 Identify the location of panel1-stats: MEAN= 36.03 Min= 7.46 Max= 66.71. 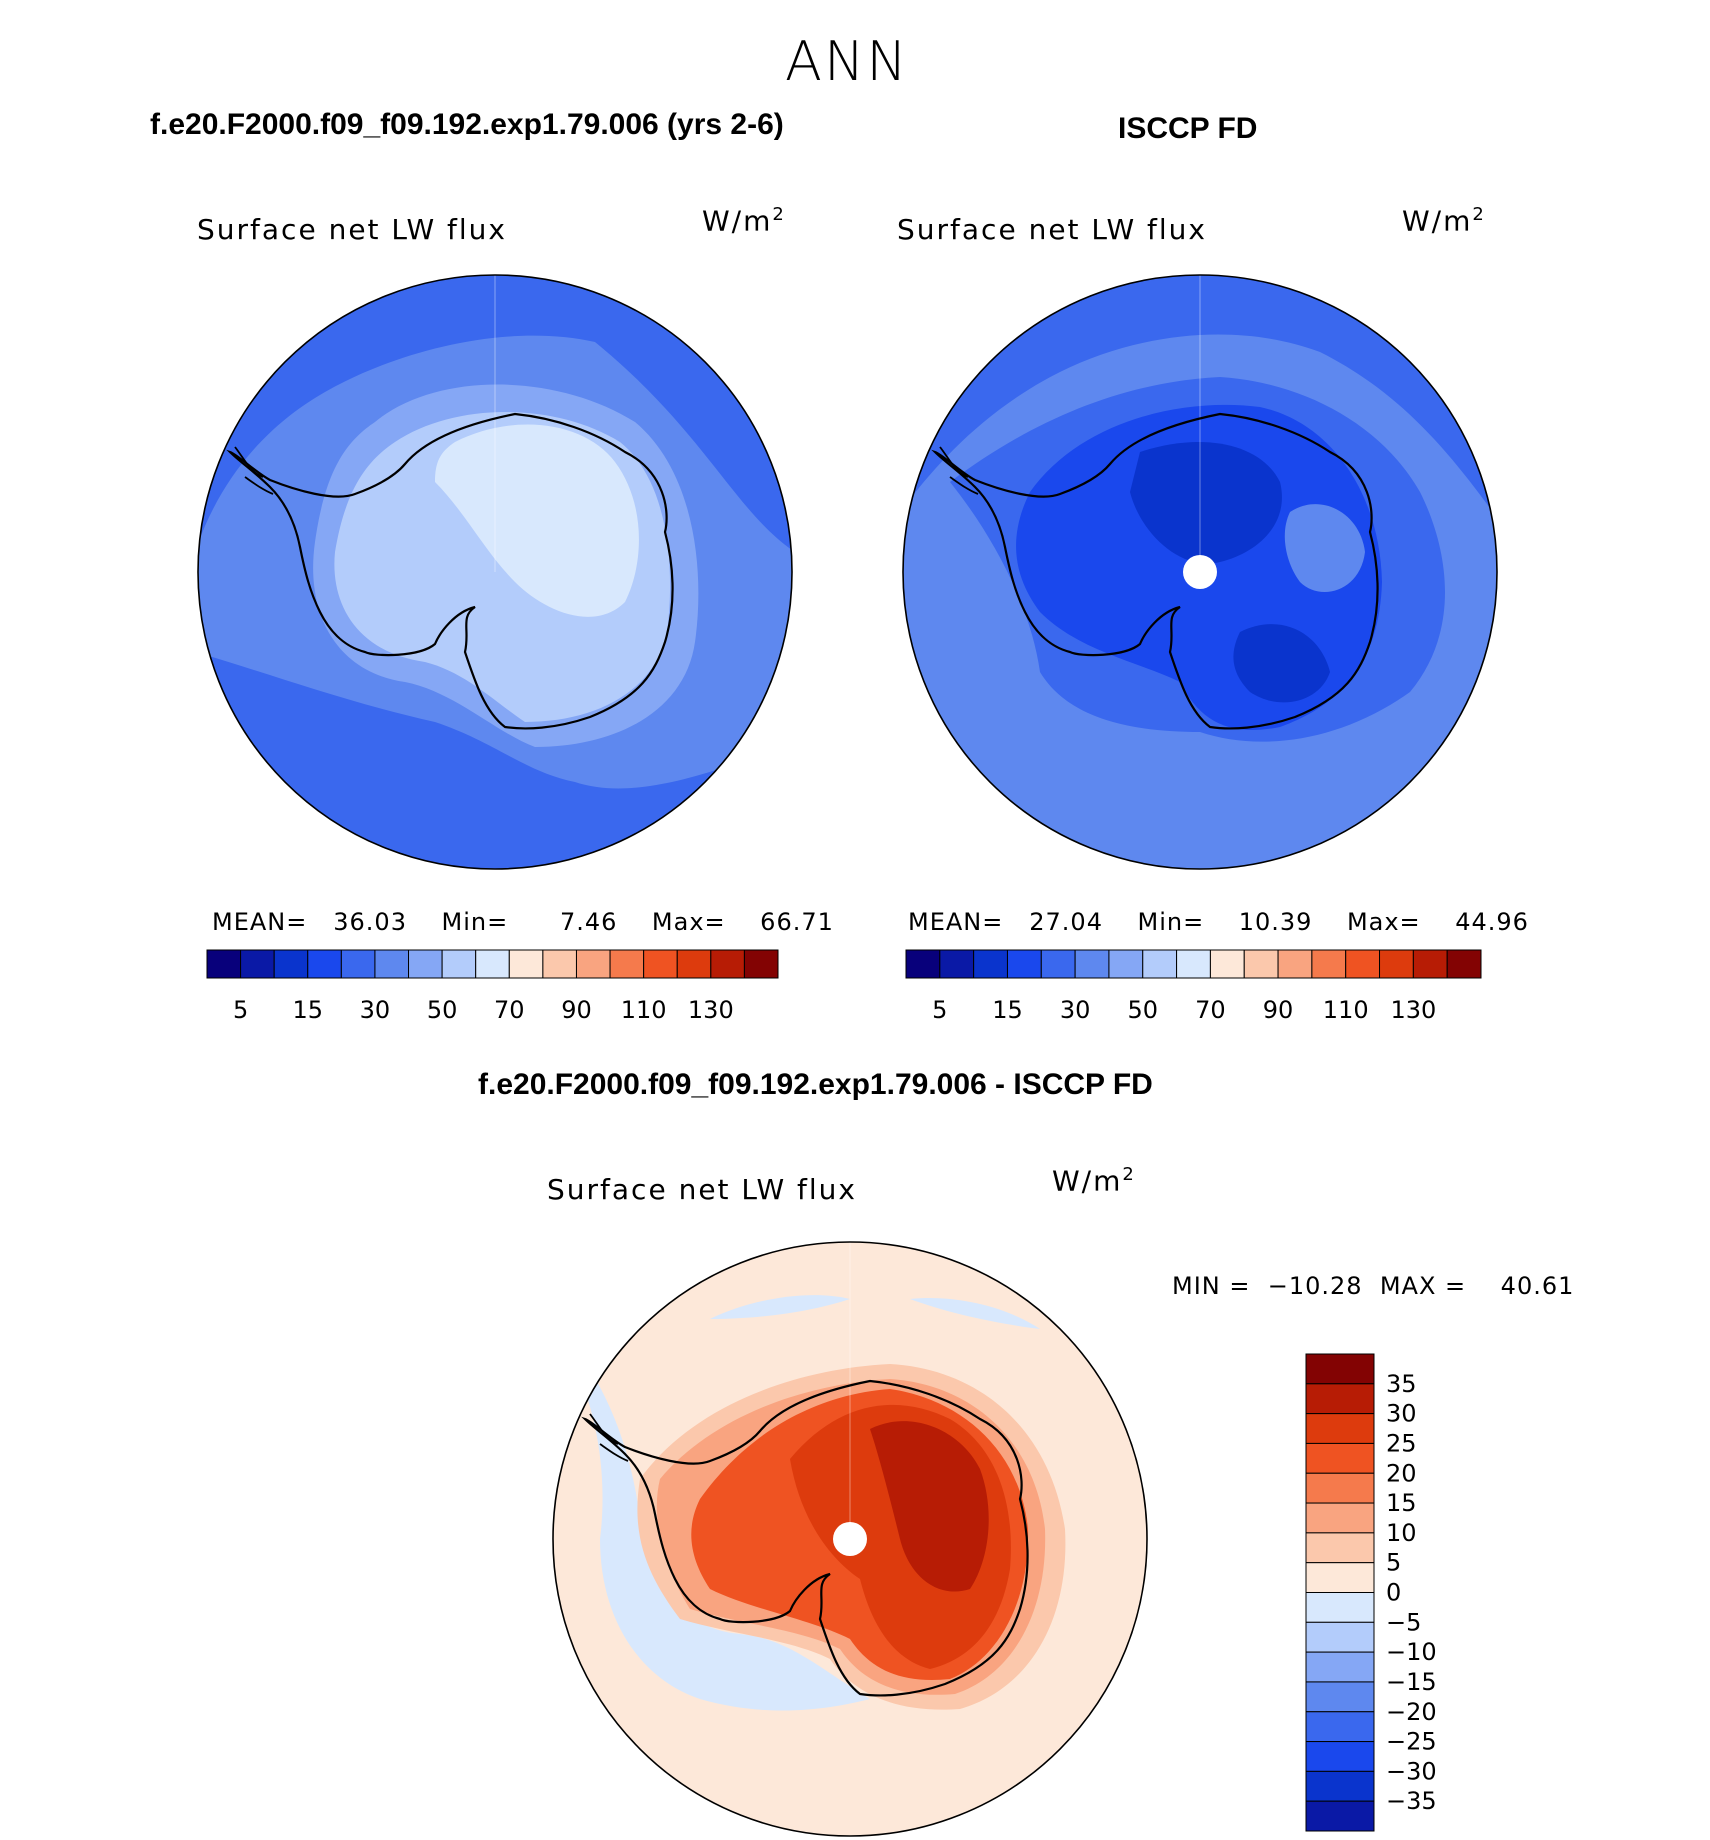
(523, 922).